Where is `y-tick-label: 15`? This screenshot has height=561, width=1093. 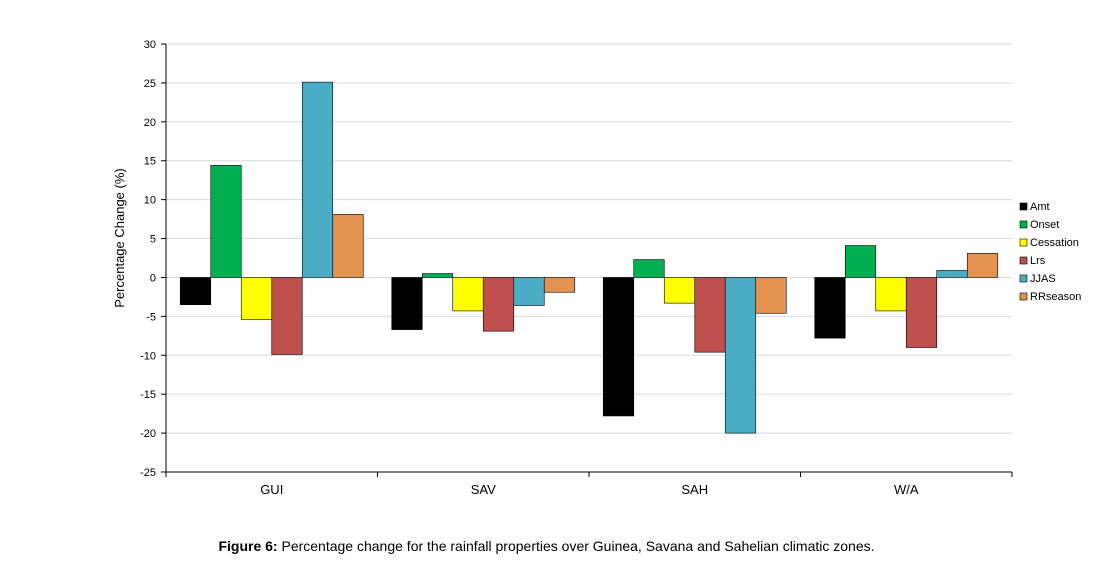 y-tick-label: 15 is located at coordinates (150, 162).